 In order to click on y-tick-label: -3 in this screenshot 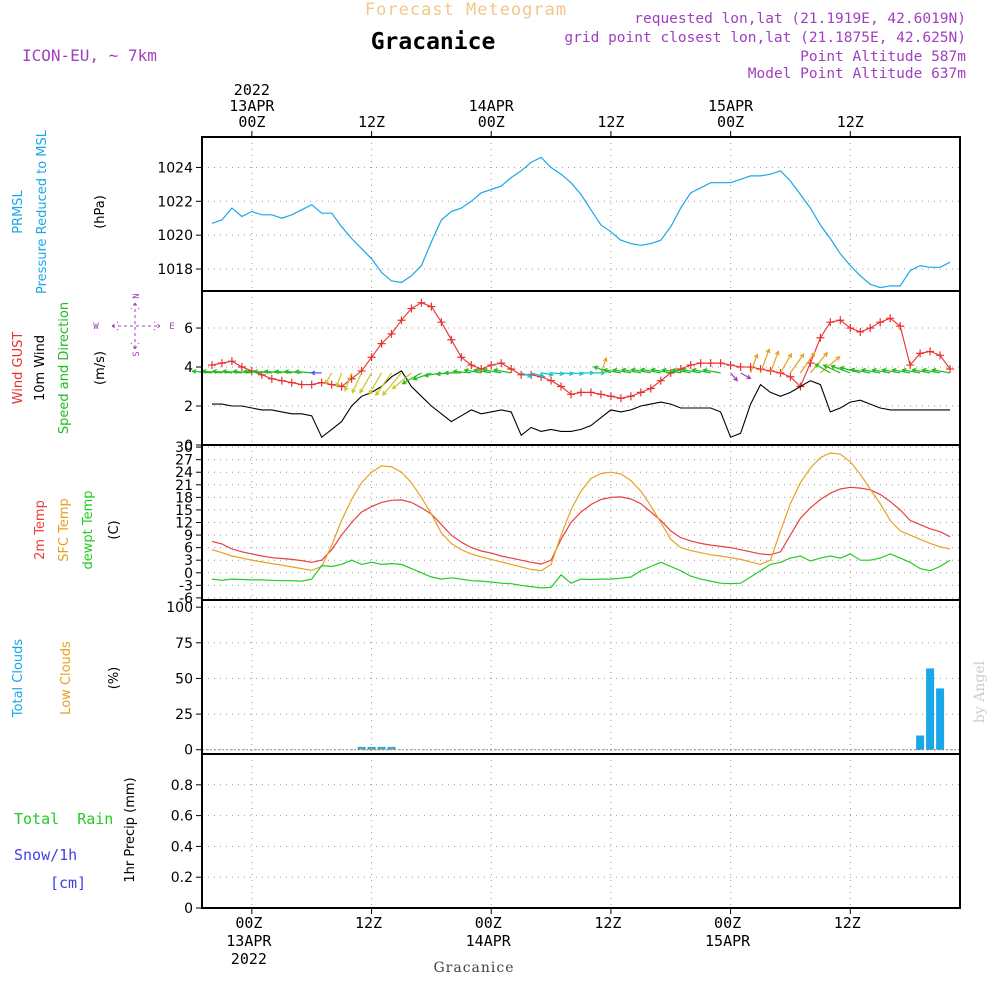, I will do `click(186, 586)`.